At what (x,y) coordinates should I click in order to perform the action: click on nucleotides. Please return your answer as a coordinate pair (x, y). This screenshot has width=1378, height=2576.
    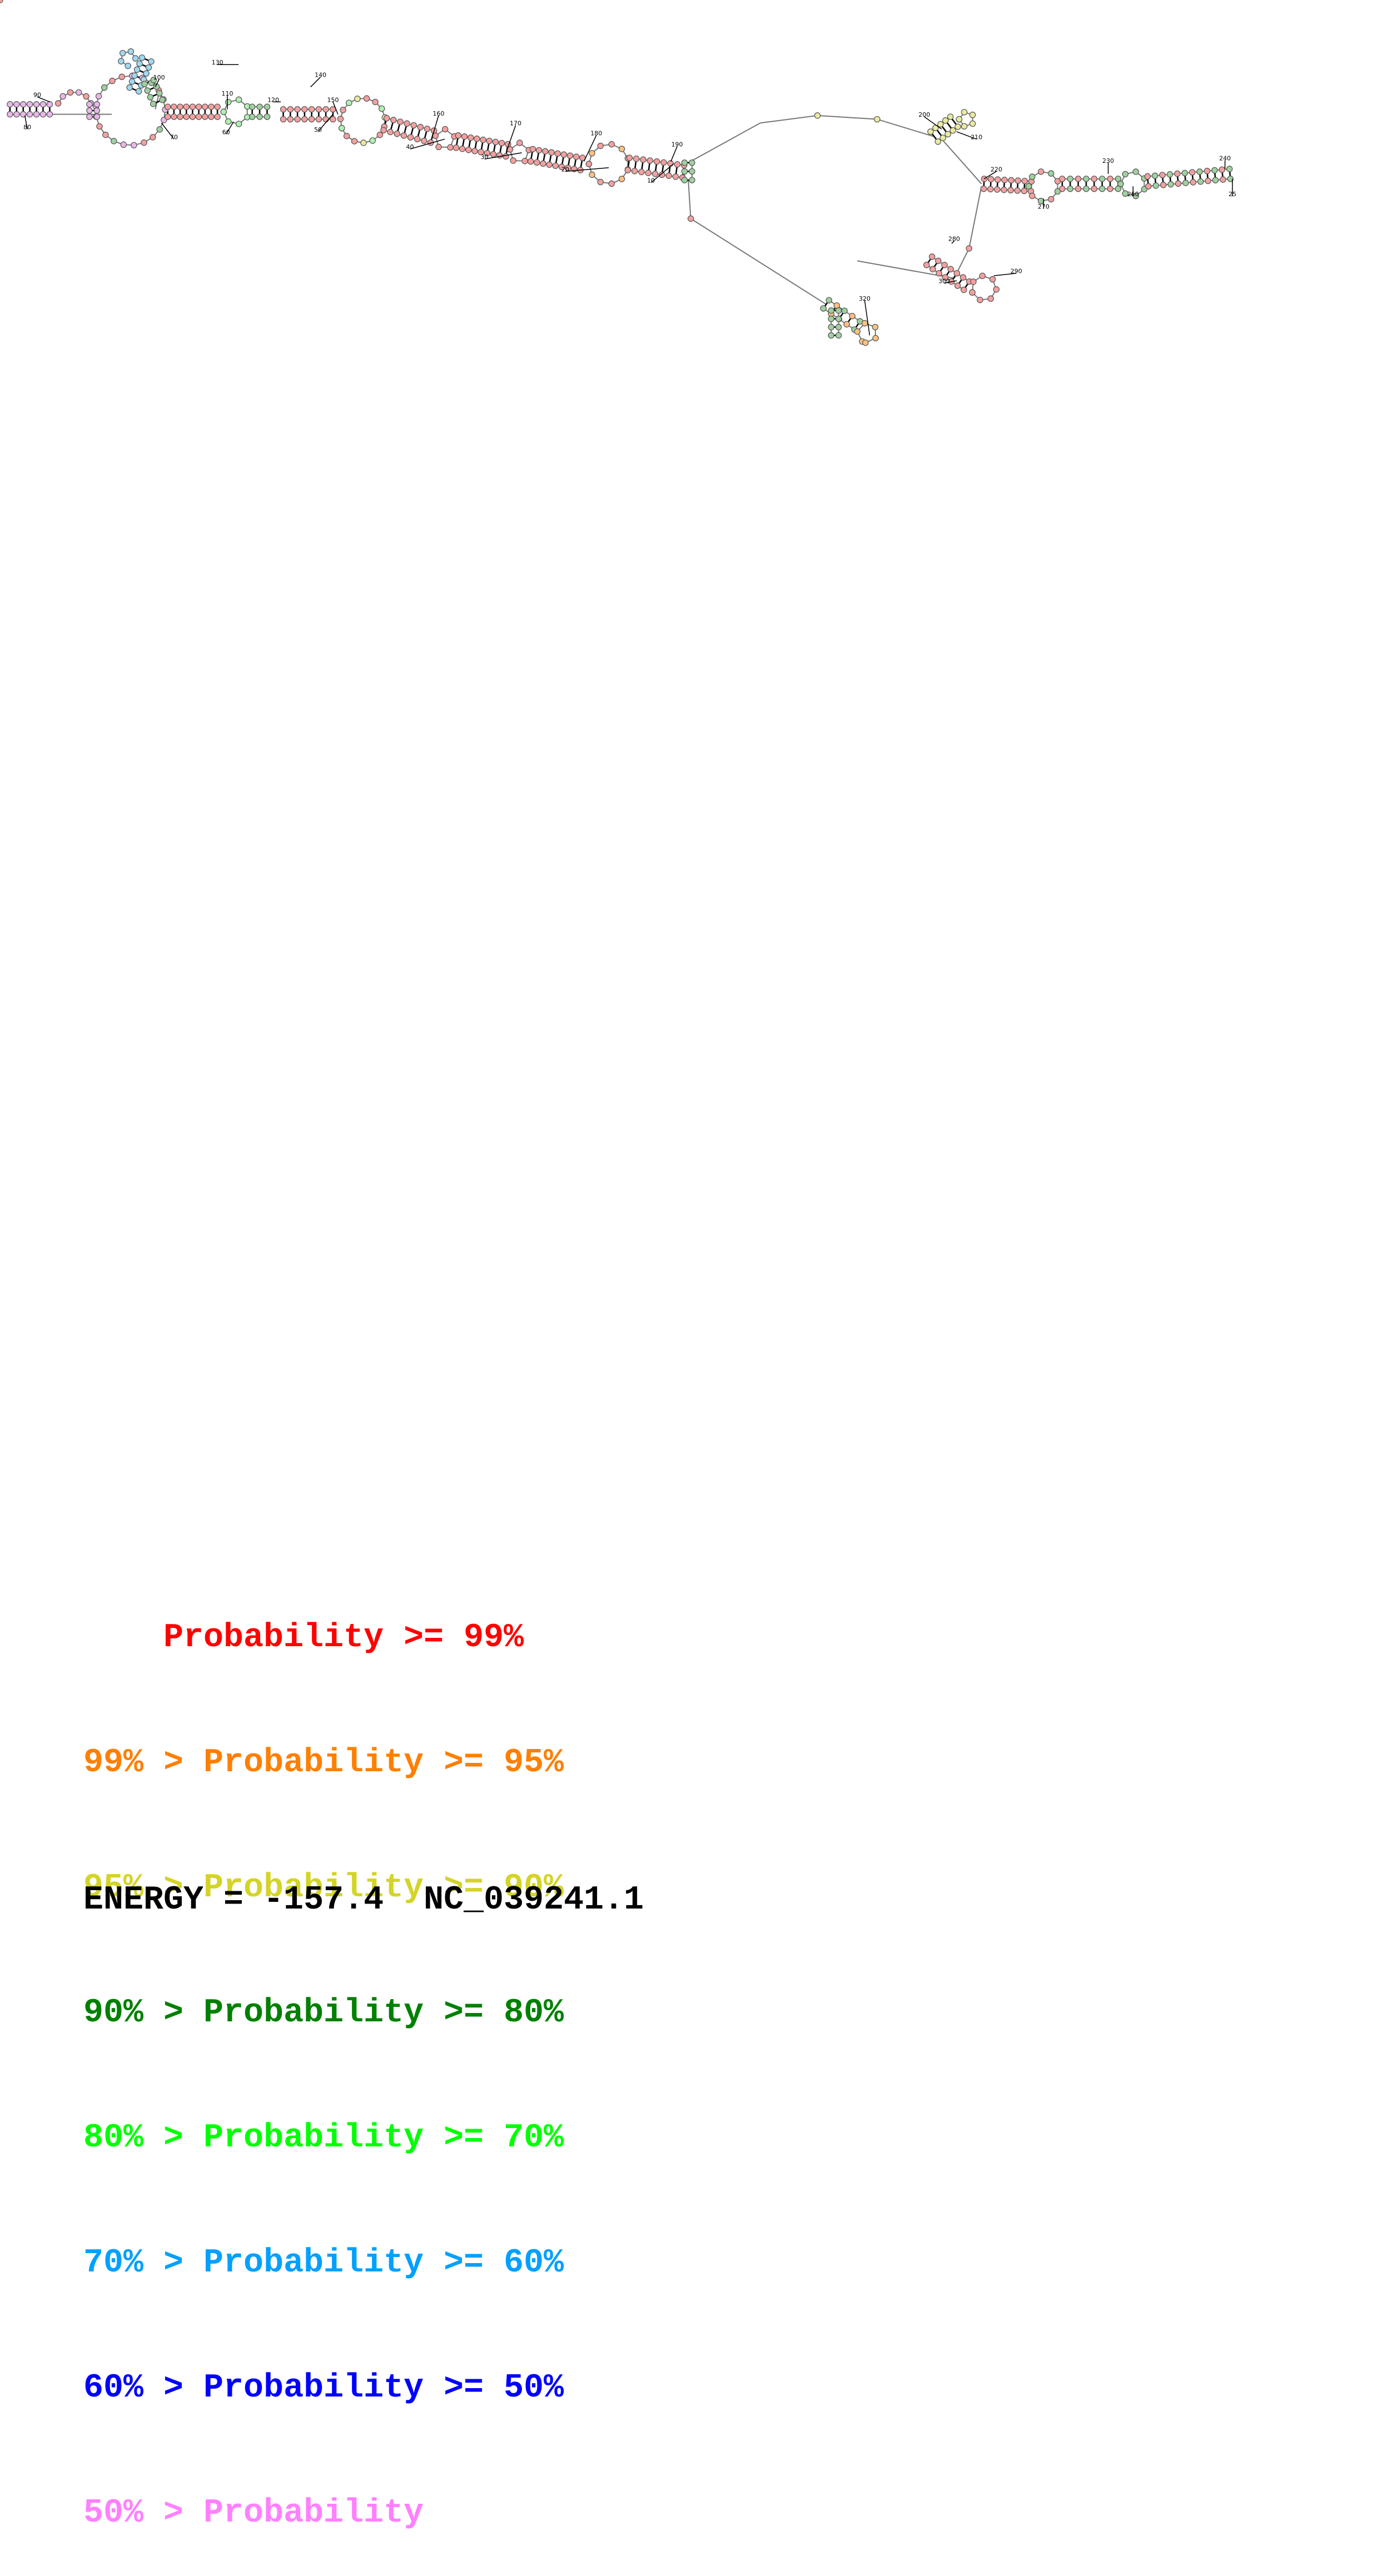
    Looking at the image, I should click on (616, 173).